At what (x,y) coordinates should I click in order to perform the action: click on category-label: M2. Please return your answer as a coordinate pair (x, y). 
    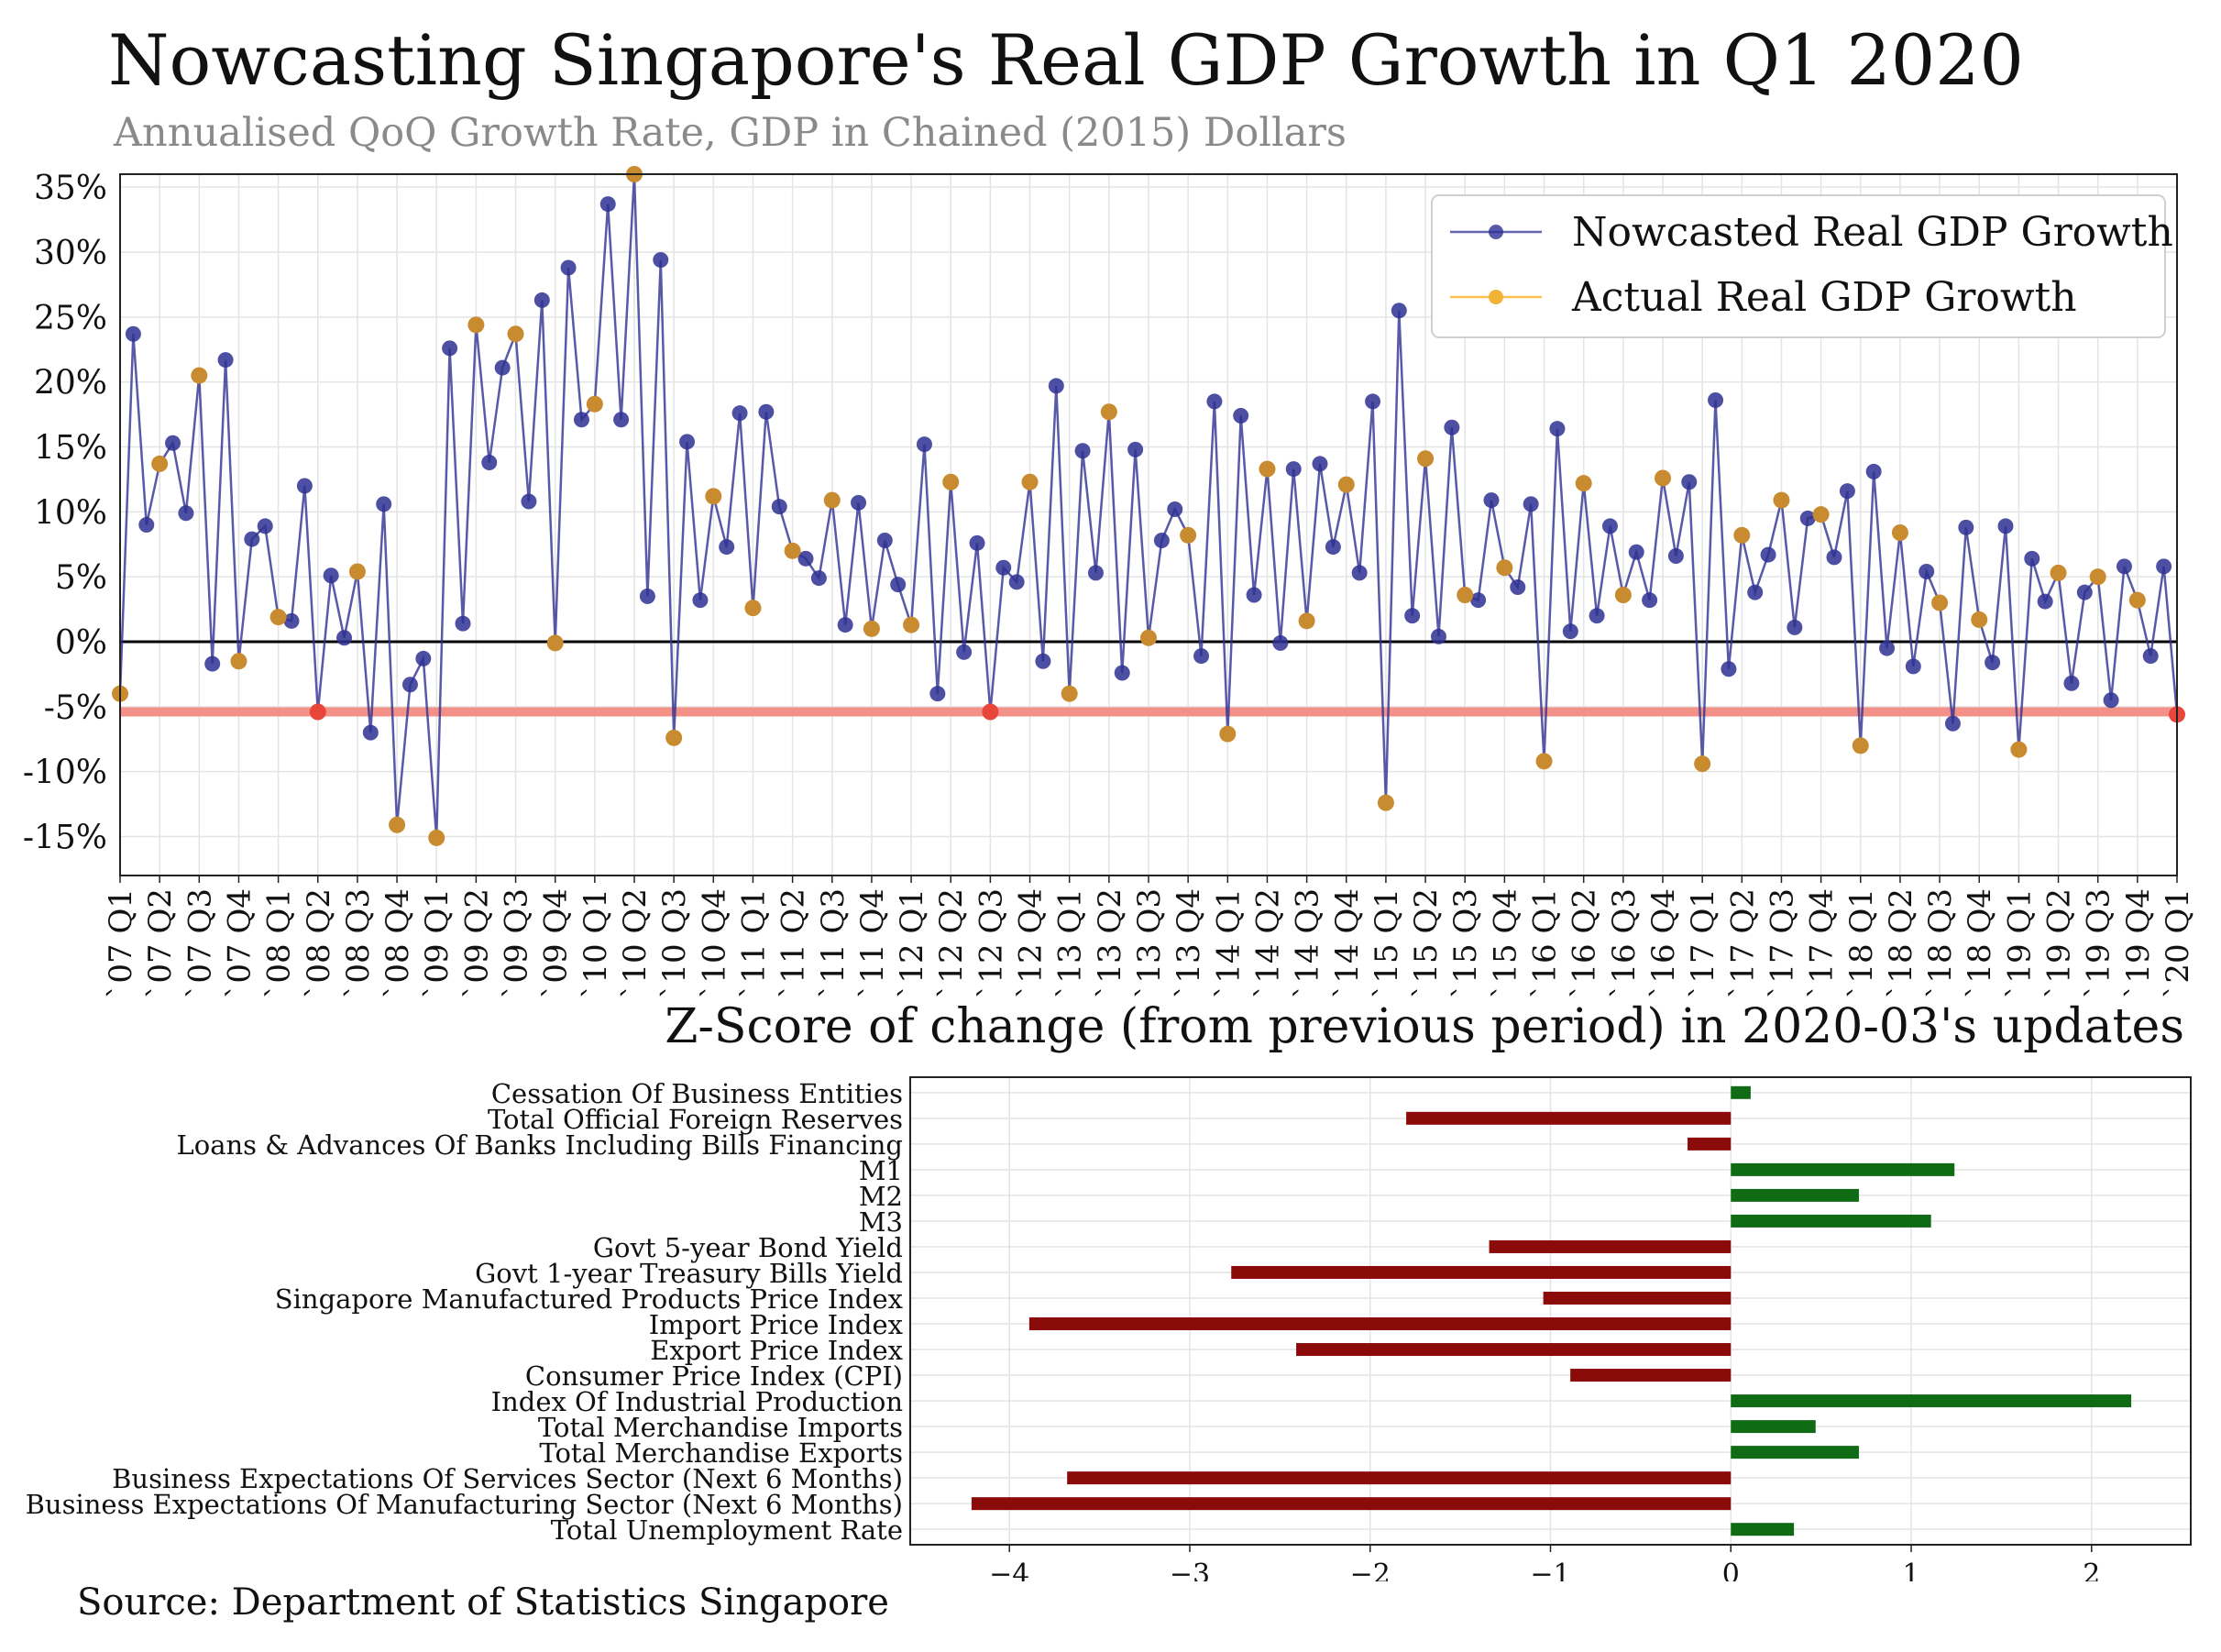
    Looking at the image, I should click on (881, 1196).